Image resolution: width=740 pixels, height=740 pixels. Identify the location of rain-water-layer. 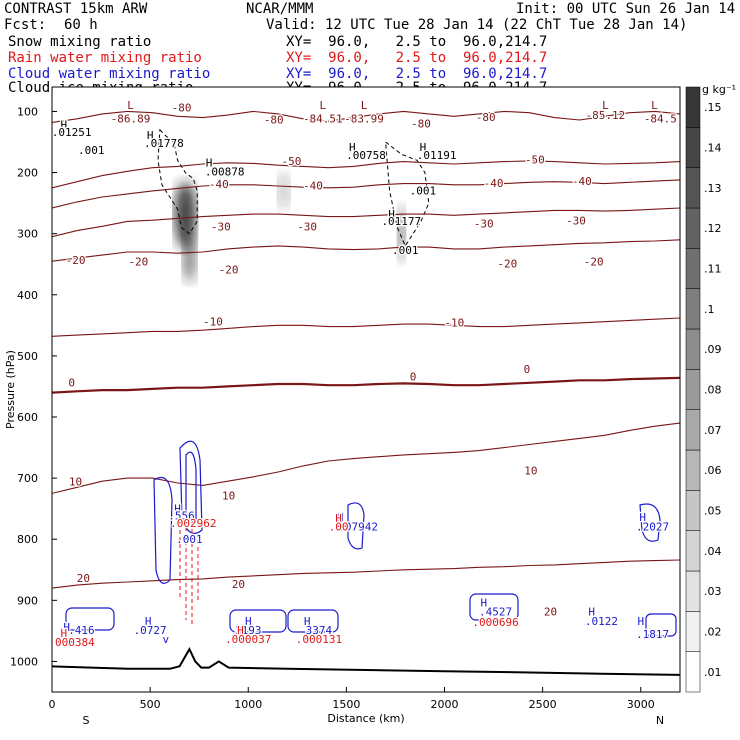
(189, 570).